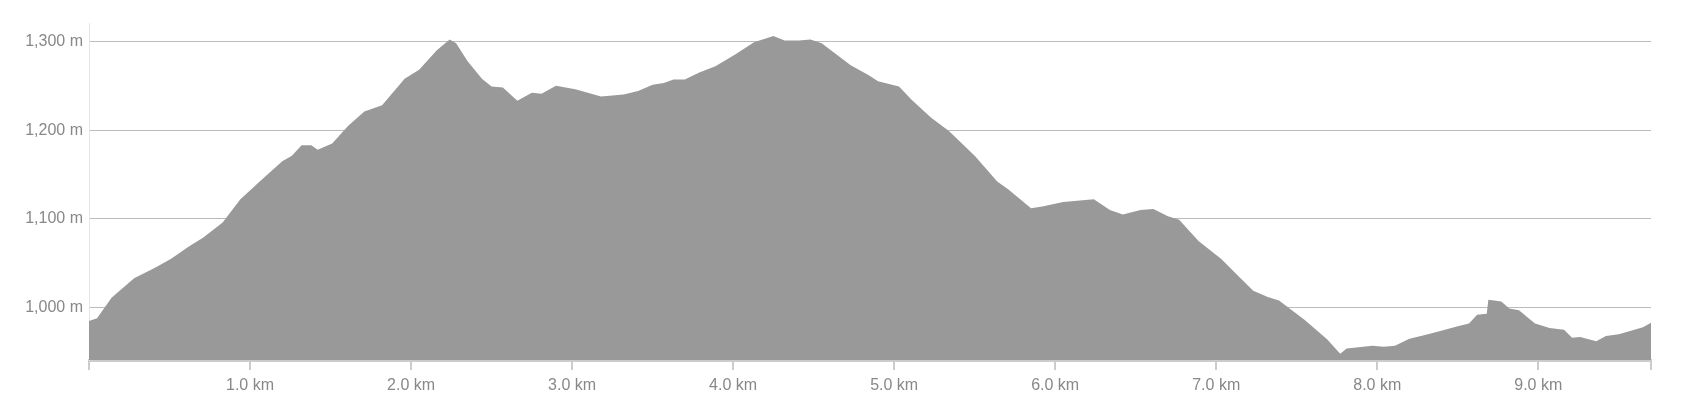  What do you see at coordinates (250, 385) in the screenshot?
I see `x-tick-label: 1.0 km` at bounding box center [250, 385].